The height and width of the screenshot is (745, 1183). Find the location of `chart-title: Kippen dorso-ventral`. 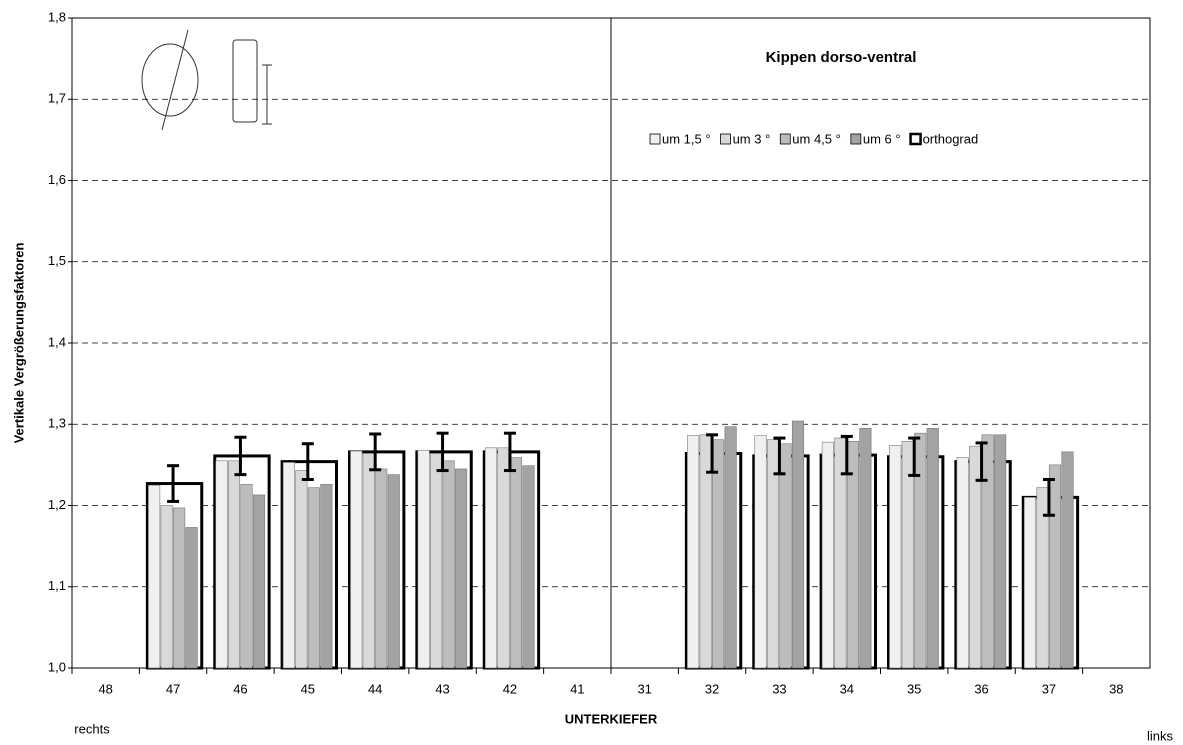

chart-title: Kippen dorso-ventral is located at coordinates (841, 57).